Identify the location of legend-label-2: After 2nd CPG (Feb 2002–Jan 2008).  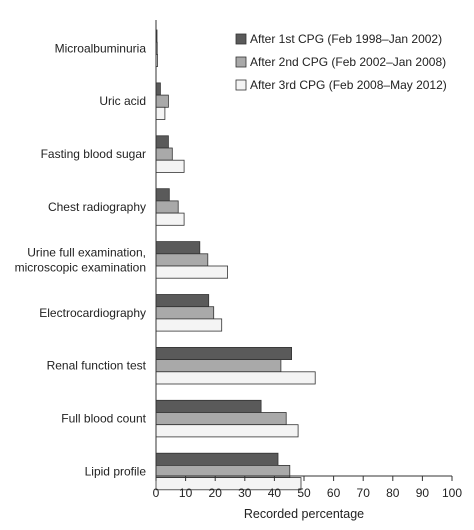
(348, 62).